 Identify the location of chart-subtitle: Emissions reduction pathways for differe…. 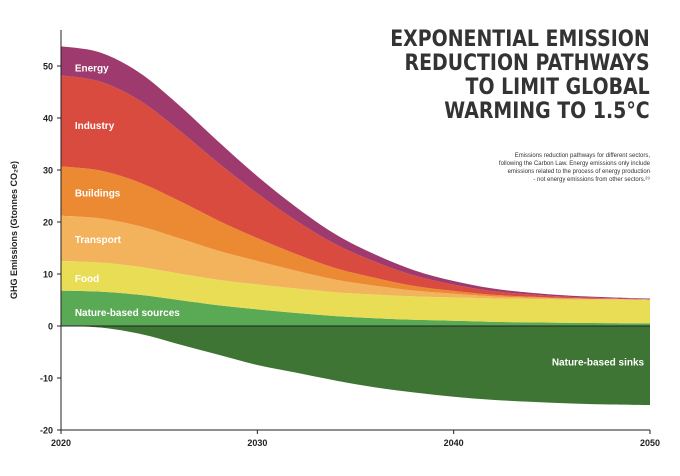
(570, 168).